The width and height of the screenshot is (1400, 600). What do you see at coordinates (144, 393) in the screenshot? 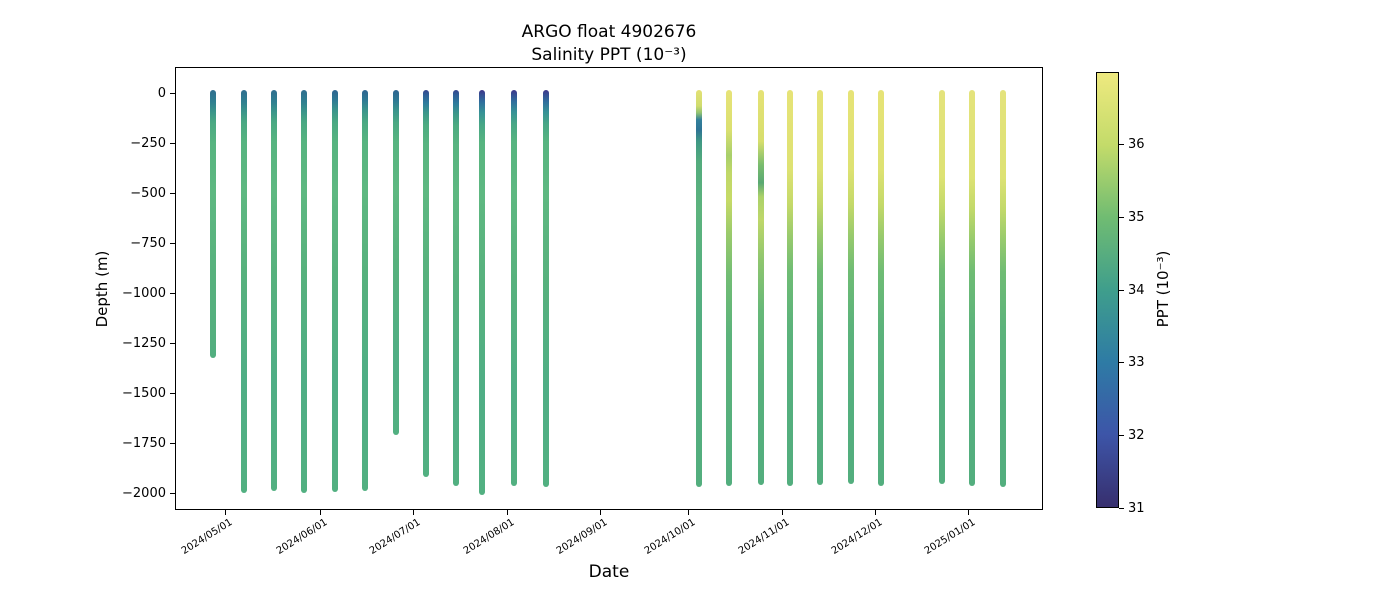
I see `y-axis-tick-label: −1500` at bounding box center [144, 393].